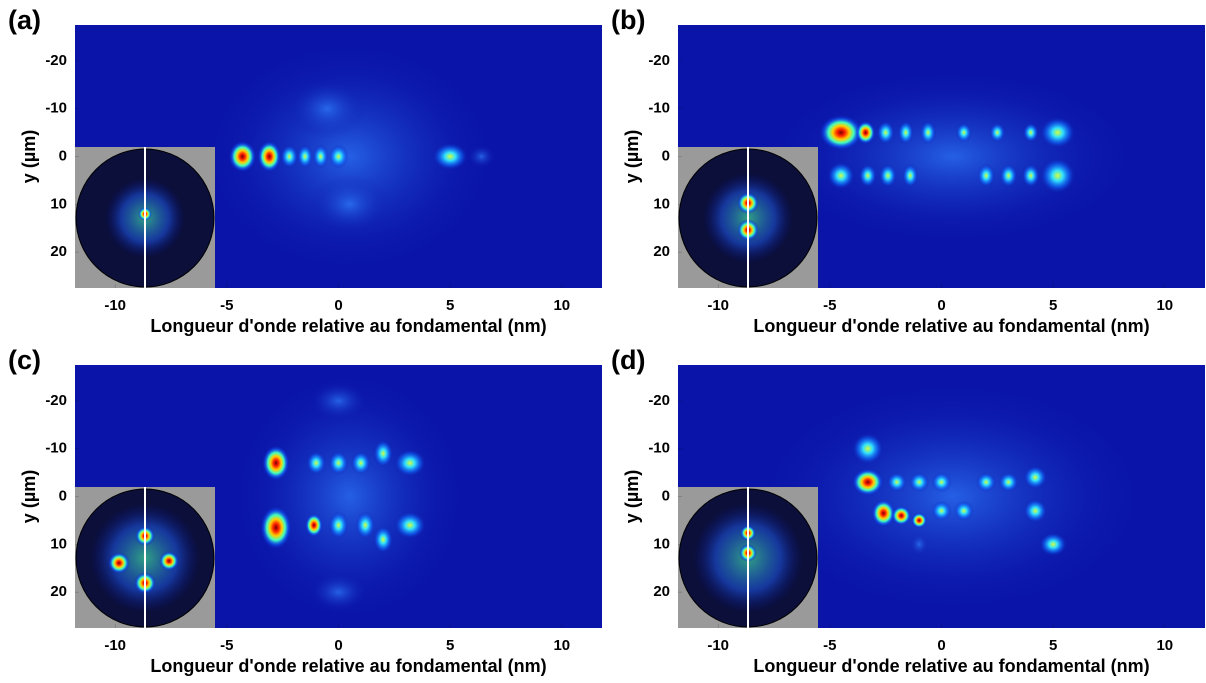  Describe the element at coordinates (628, 360) in the screenshot. I see `panel-label: (d)` at that location.